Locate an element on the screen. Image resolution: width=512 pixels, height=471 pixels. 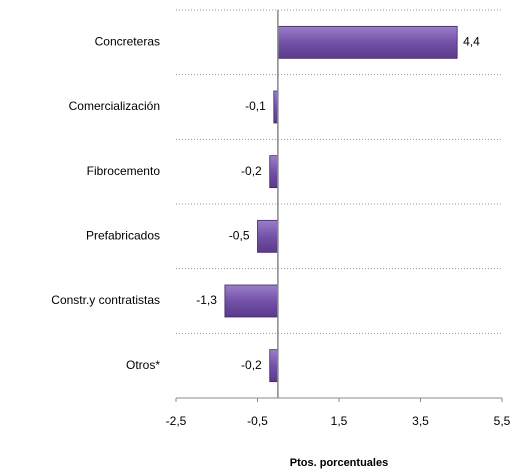
value-label: -0,5 is located at coordinates (239, 236).